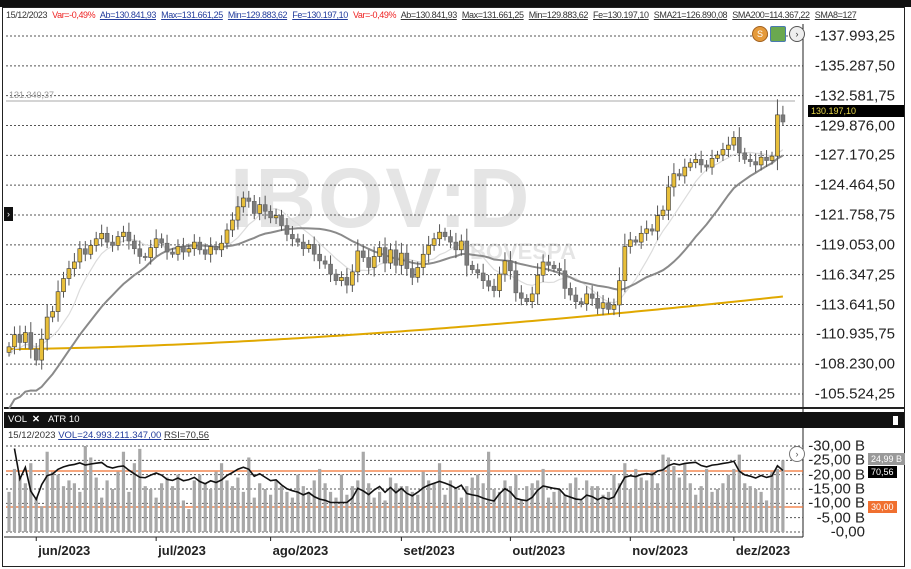  Describe the element at coordinates (621, 15) in the screenshot. I see `info-close-2: Fe=130.197,10` at that location.